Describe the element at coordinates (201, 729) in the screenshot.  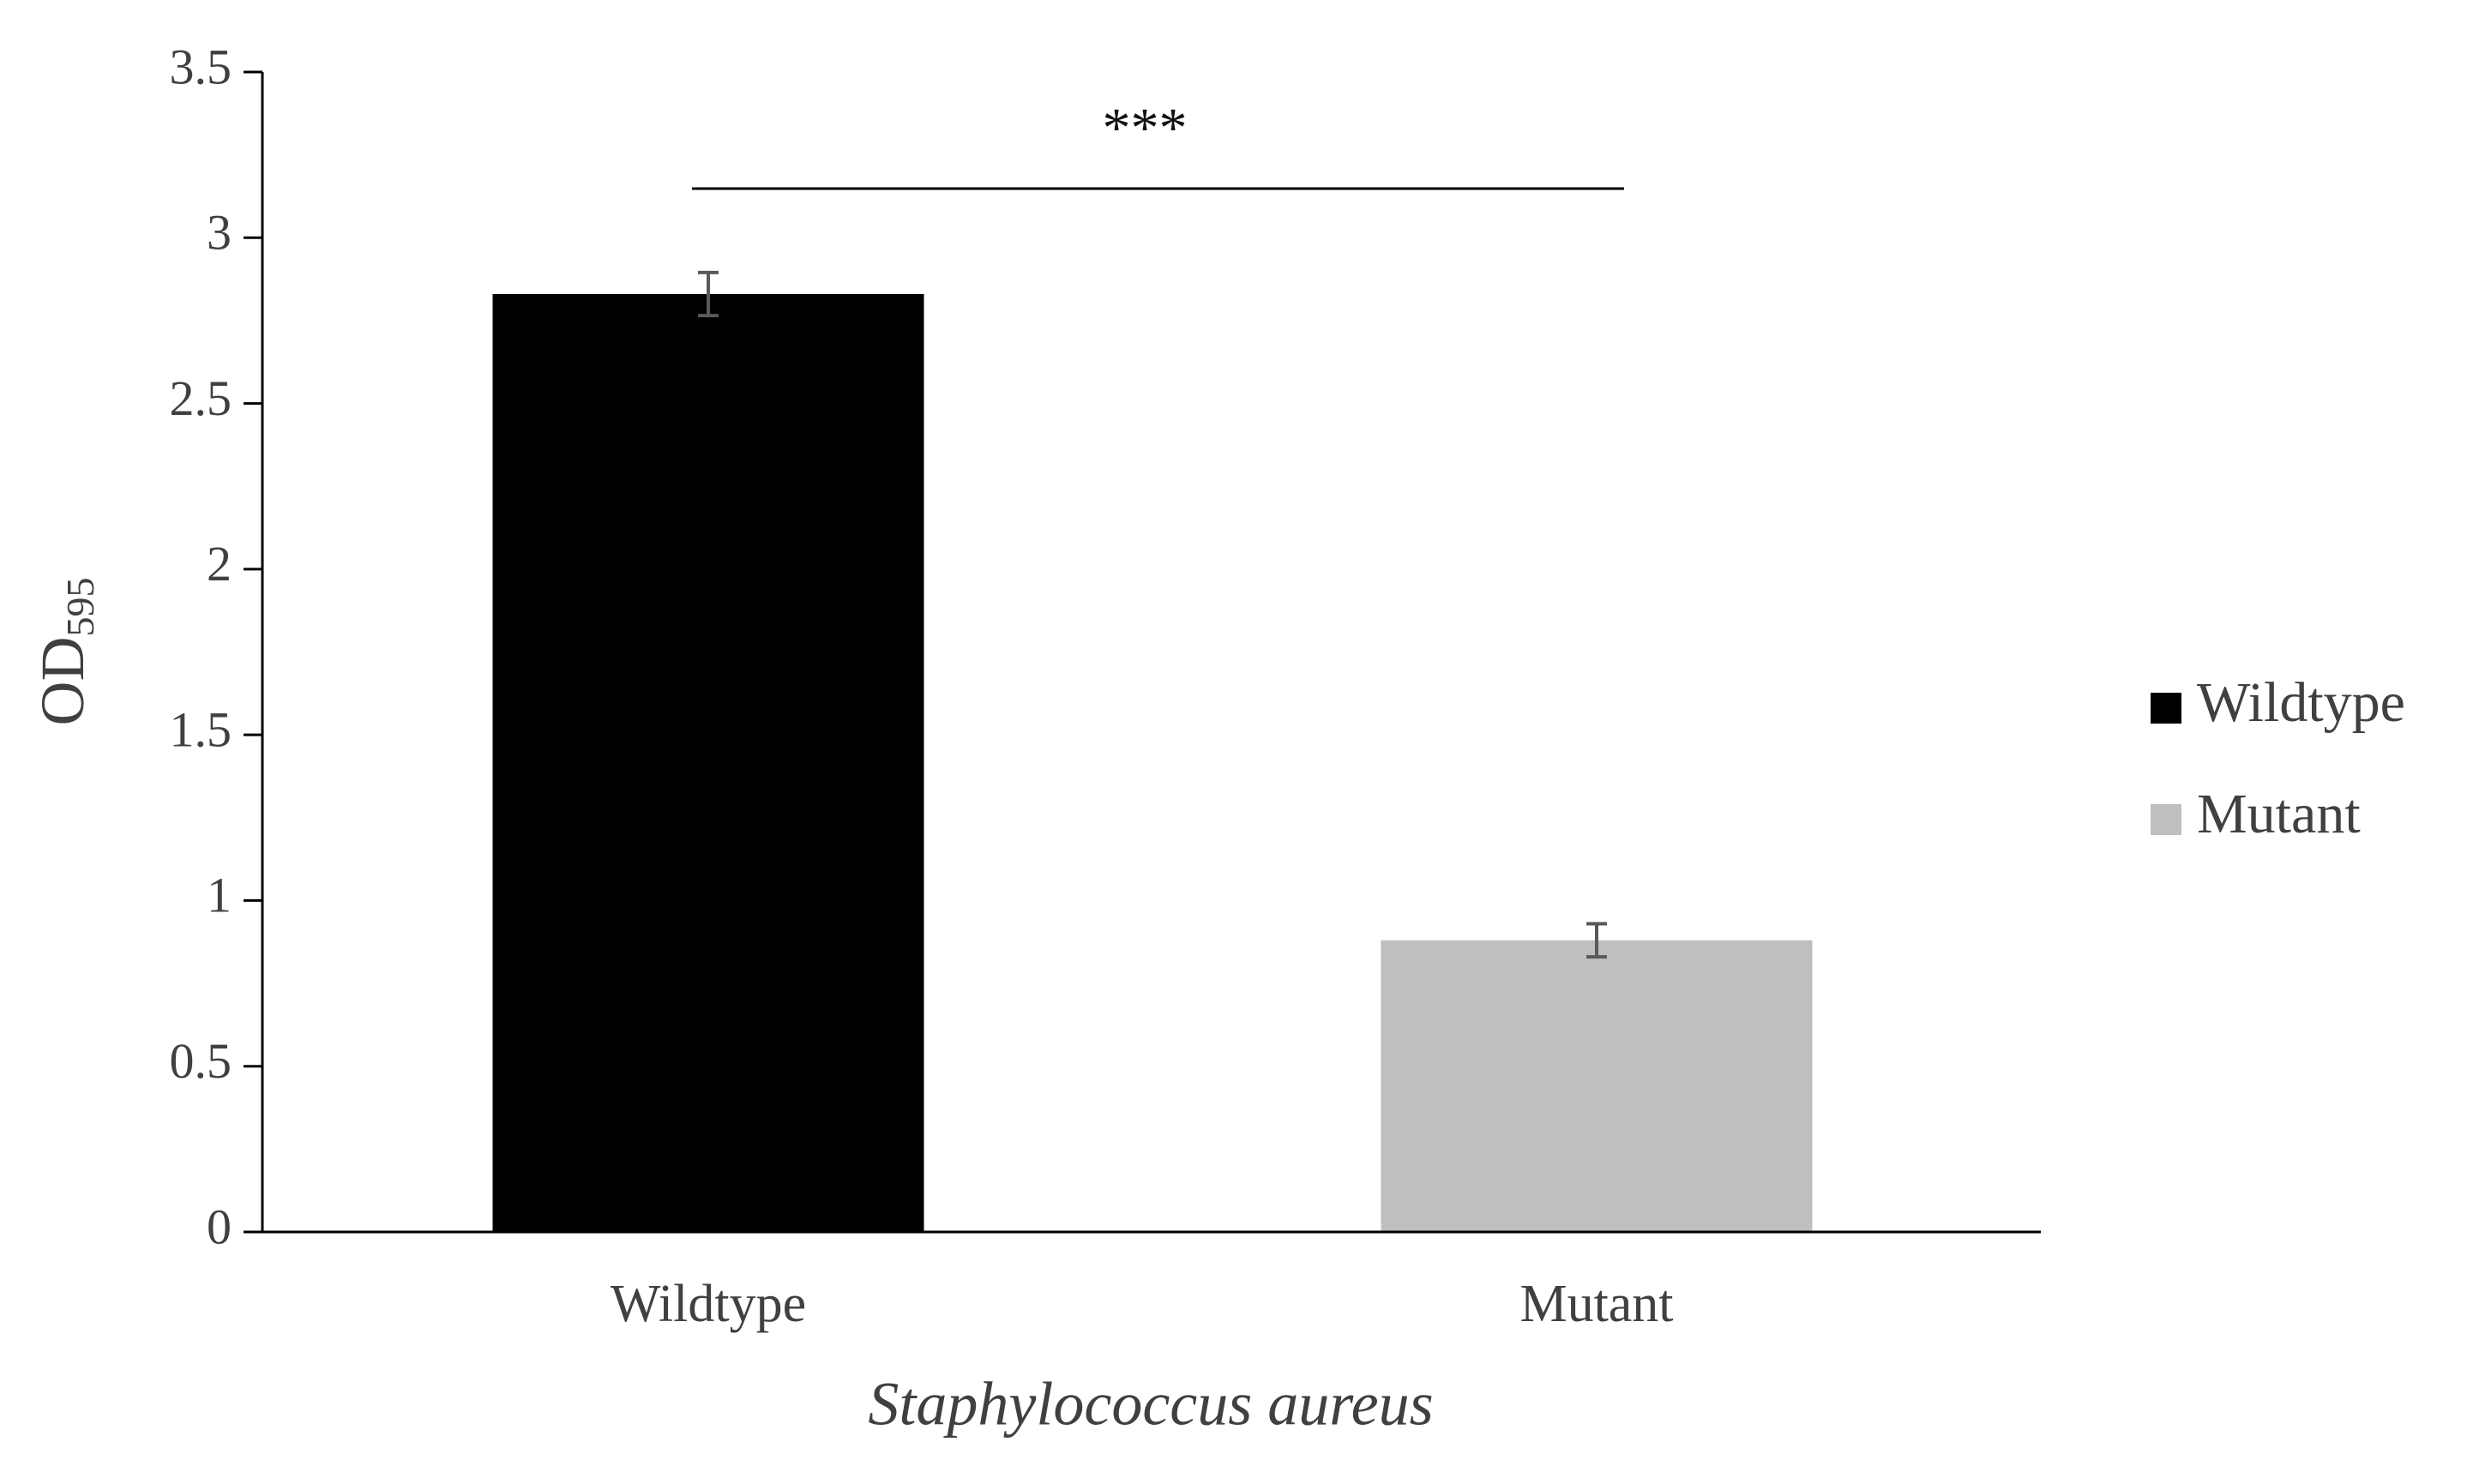
I see `y-tick-label: 1.5` at that location.